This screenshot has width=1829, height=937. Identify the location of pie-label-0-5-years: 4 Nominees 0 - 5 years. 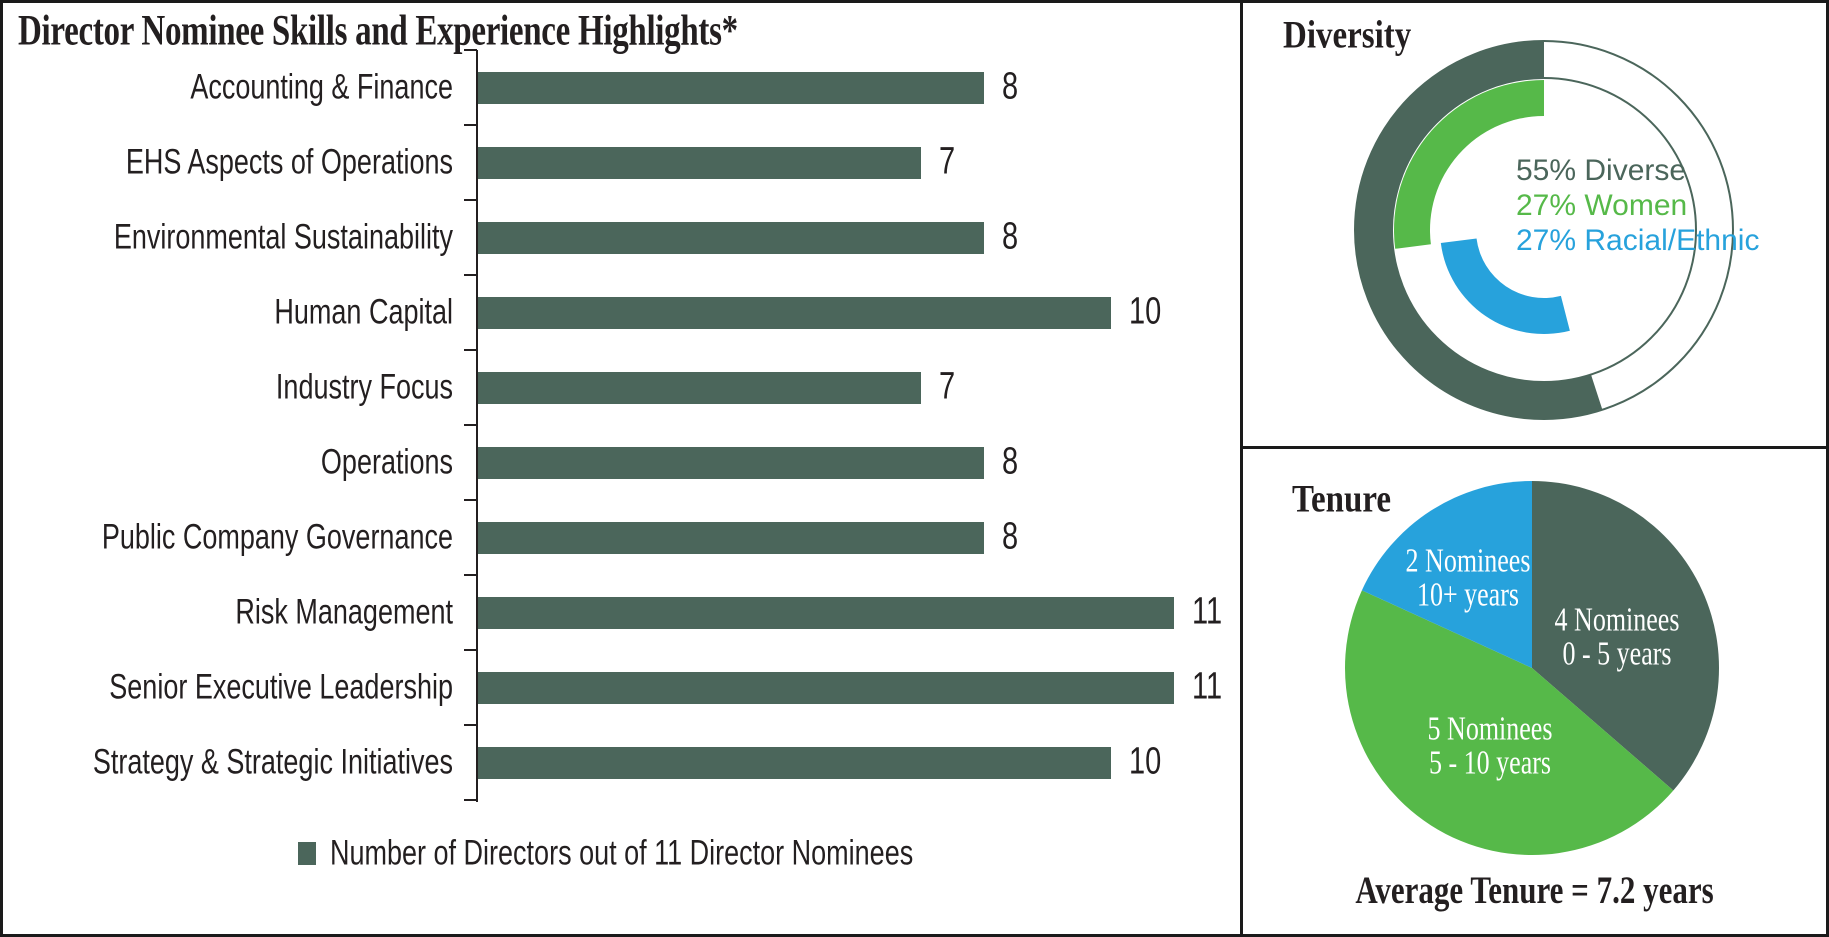
(1617, 637).